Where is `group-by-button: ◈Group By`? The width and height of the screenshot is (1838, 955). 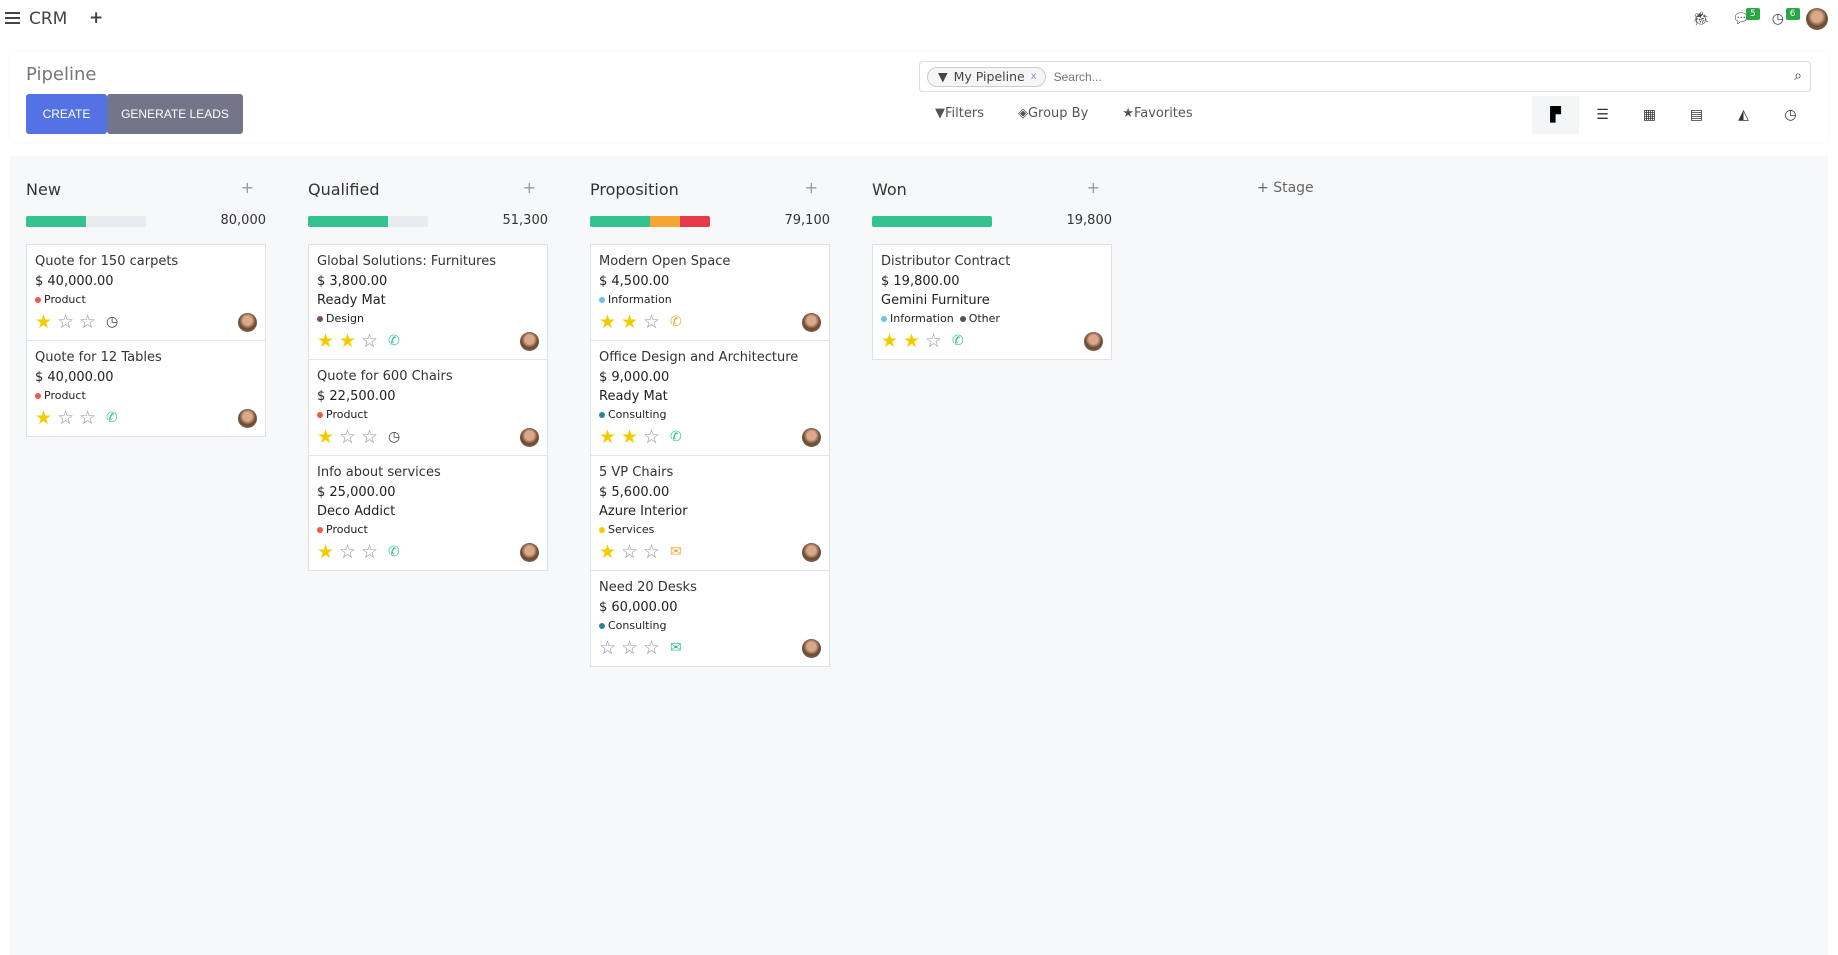
group-by-button: ◈Group By is located at coordinates (1053, 113).